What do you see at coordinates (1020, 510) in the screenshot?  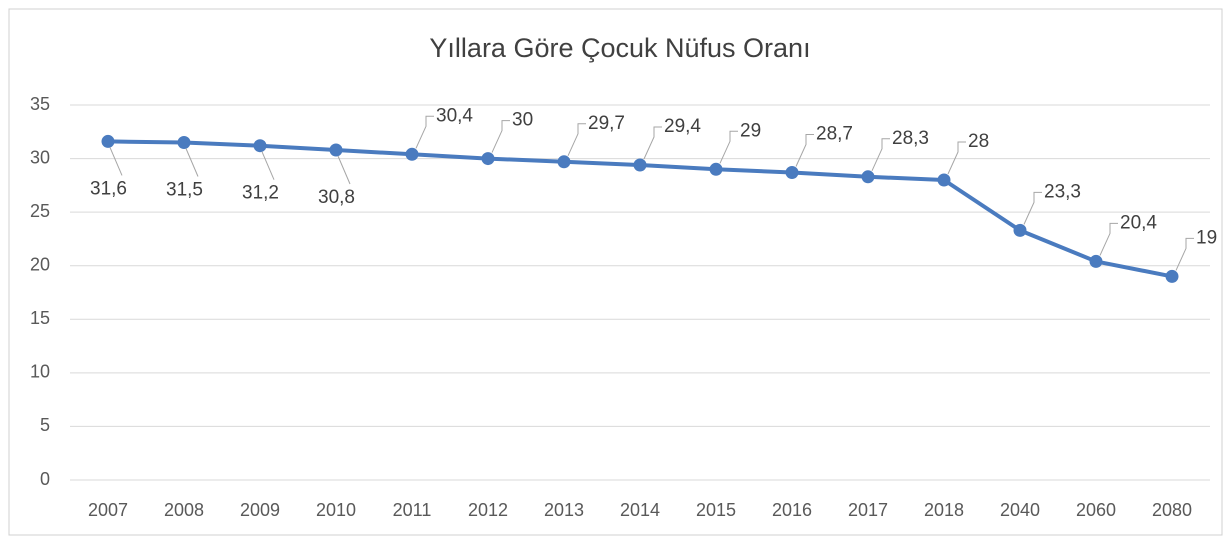 I see `x-tick-label: 2040` at bounding box center [1020, 510].